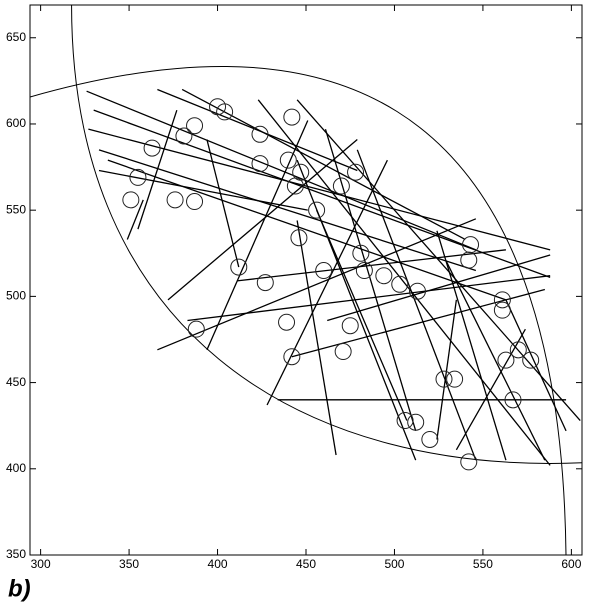 Image resolution: width=597 pixels, height=608 pixels. Describe the element at coordinates (394, 564) in the screenshot. I see `x-tick-label: 500` at that location.